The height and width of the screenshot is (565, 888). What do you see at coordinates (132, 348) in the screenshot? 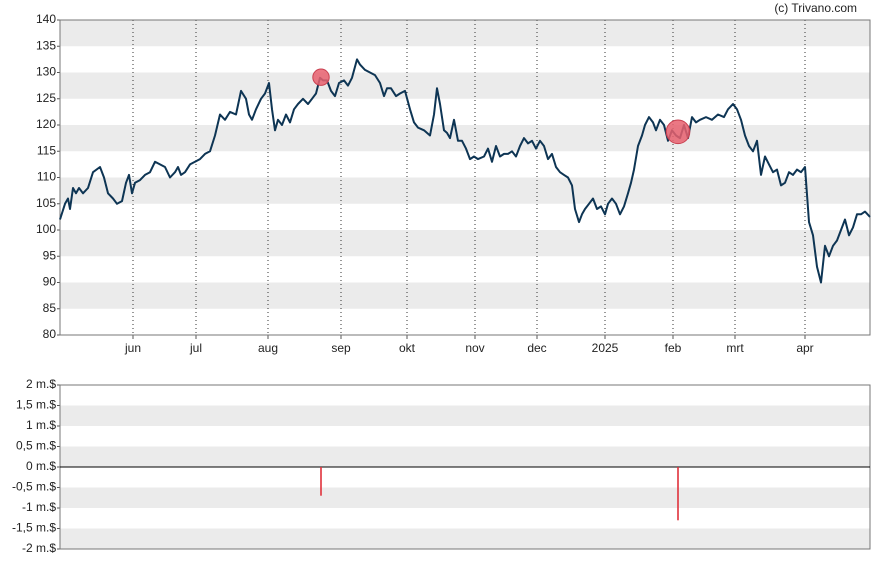
I see `x-tick-label: jun` at bounding box center [132, 348].